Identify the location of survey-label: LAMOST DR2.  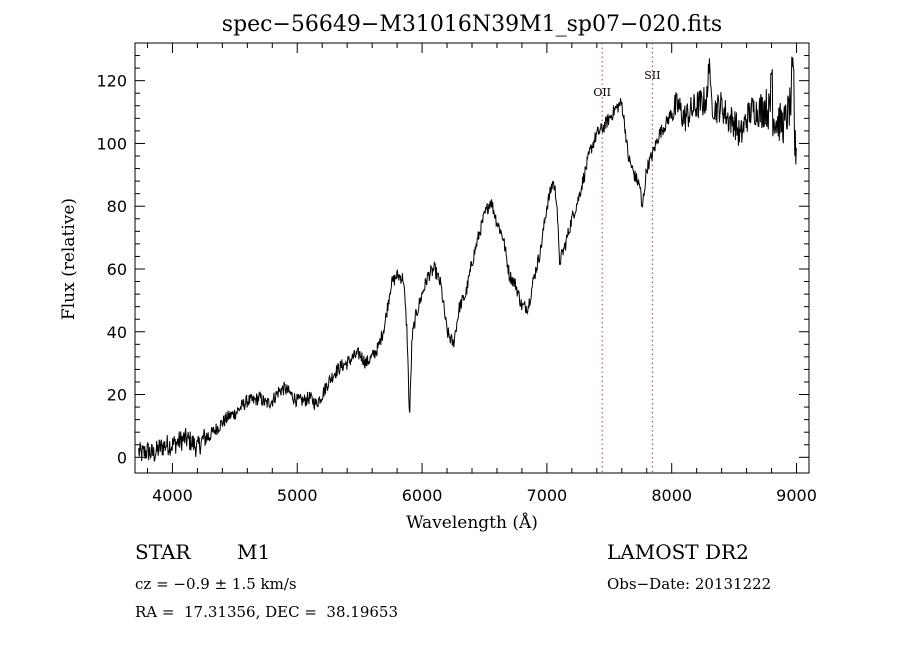
(678, 552).